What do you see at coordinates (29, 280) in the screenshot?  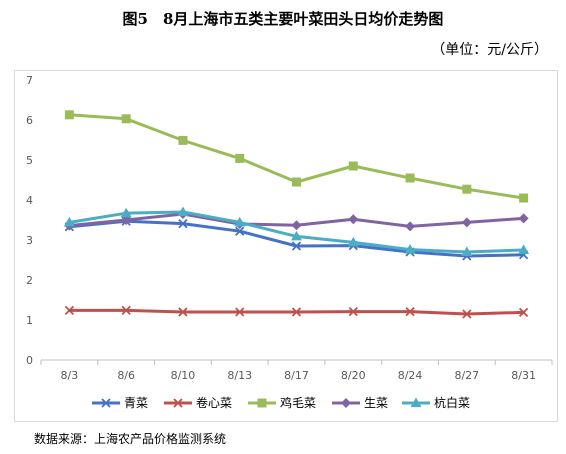 I see `y-tick-label: 2` at bounding box center [29, 280].